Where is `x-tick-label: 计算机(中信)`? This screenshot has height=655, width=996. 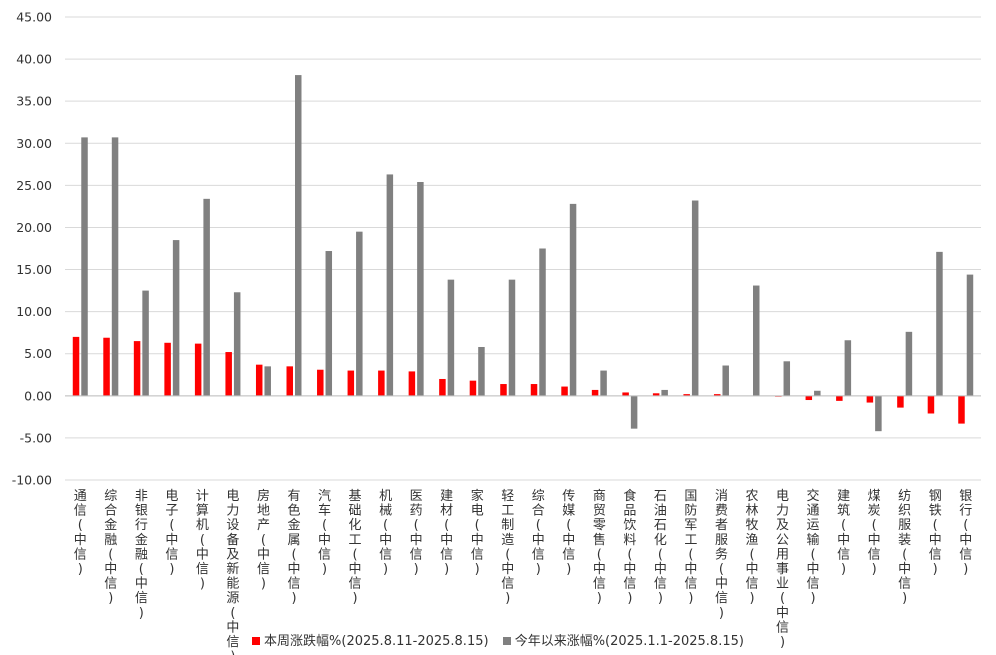 x-tick-label: 计算机(中信) is located at coordinates (202, 540).